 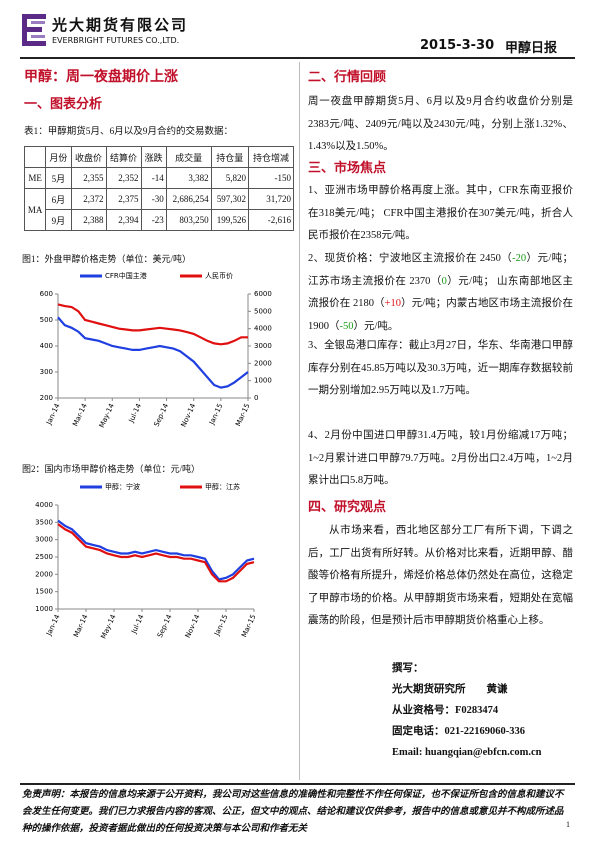 What do you see at coordinates (153, 157) in the screenshot?
I see `table-header: 涨跌` at bounding box center [153, 157].